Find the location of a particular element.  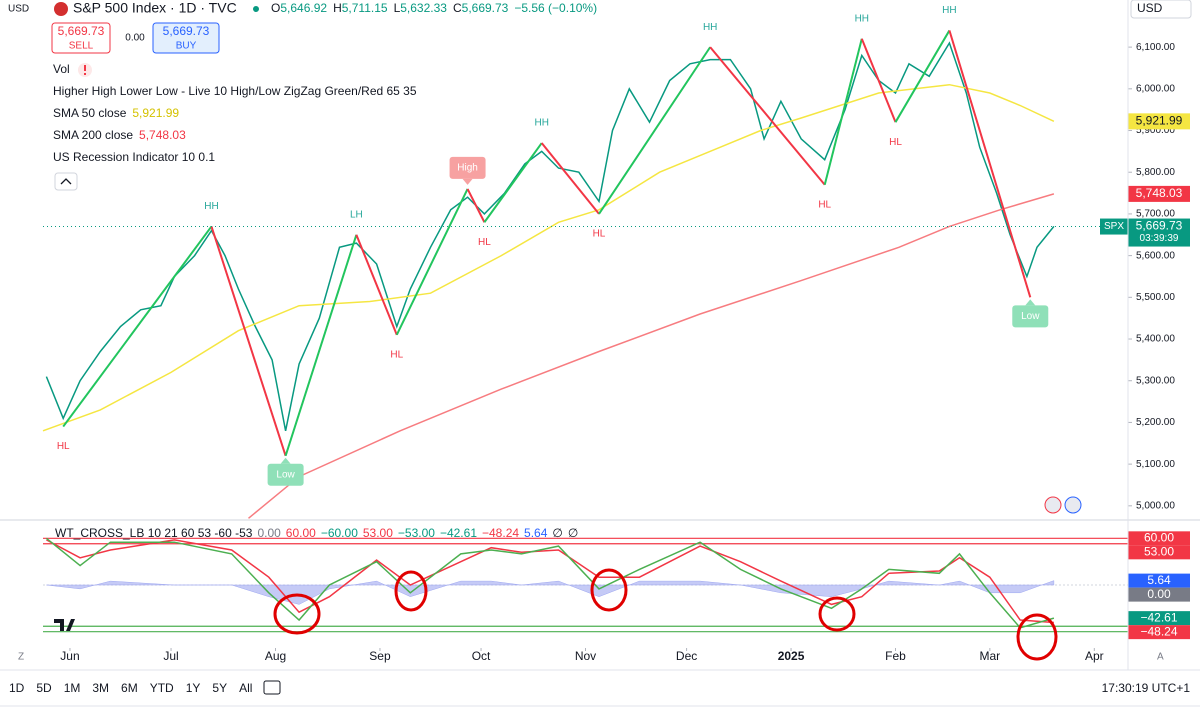

date-range-icon is located at coordinates (272, 687).